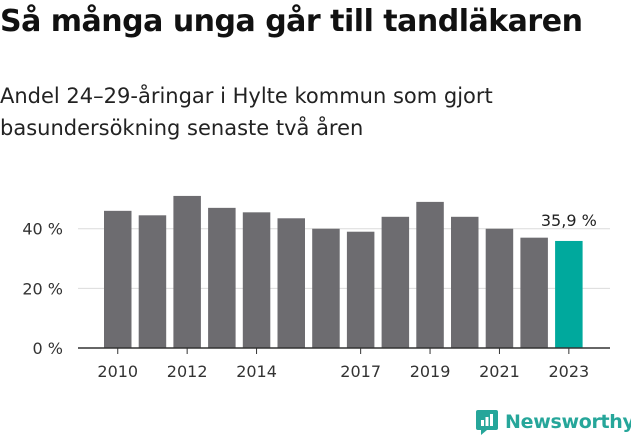 The width and height of the screenshot is (631, 439). What do you see at coordinates (395, 282) in the screenshot?
I see `bar-2018` at bounding box center [395, 282].